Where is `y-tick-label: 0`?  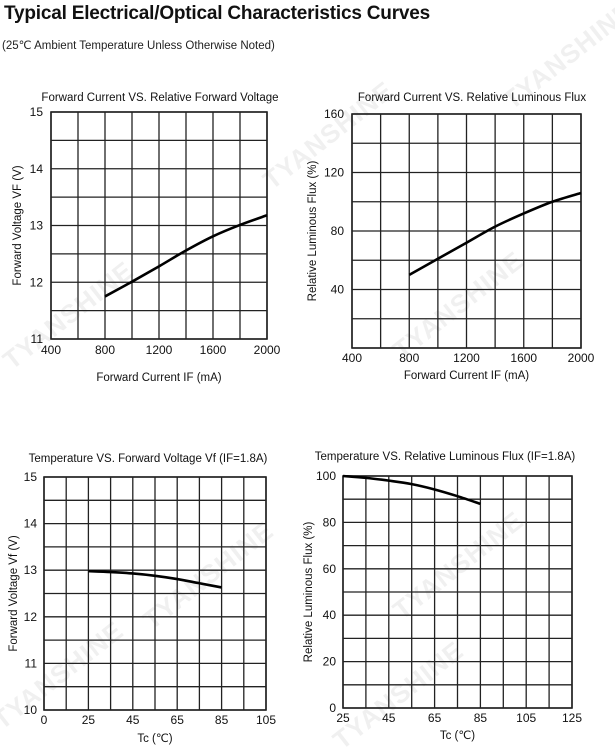 y-tick-label: 0 is located at coordinates (332, 708).